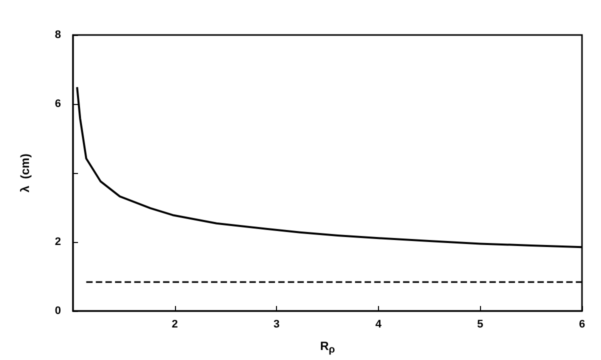 The width and height of the screenshot is (601, 360). I want to click on x-tick-label: 3, so click(277, 324).